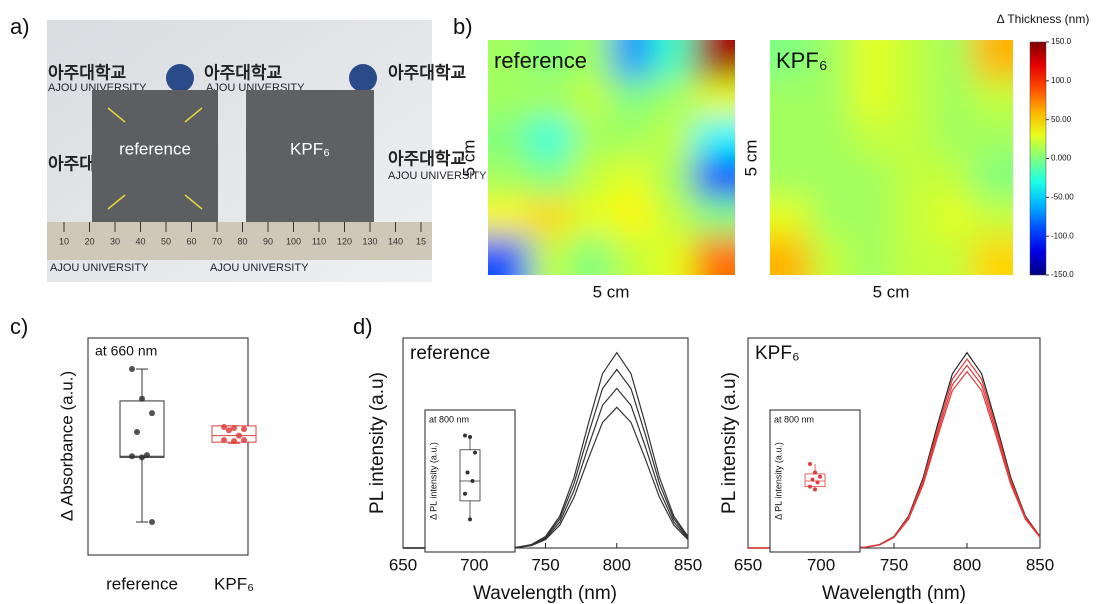 Image resolution: width=1096 pixels, height=604 pixels. I want to click on plot-title: reference, so click(450, 353).